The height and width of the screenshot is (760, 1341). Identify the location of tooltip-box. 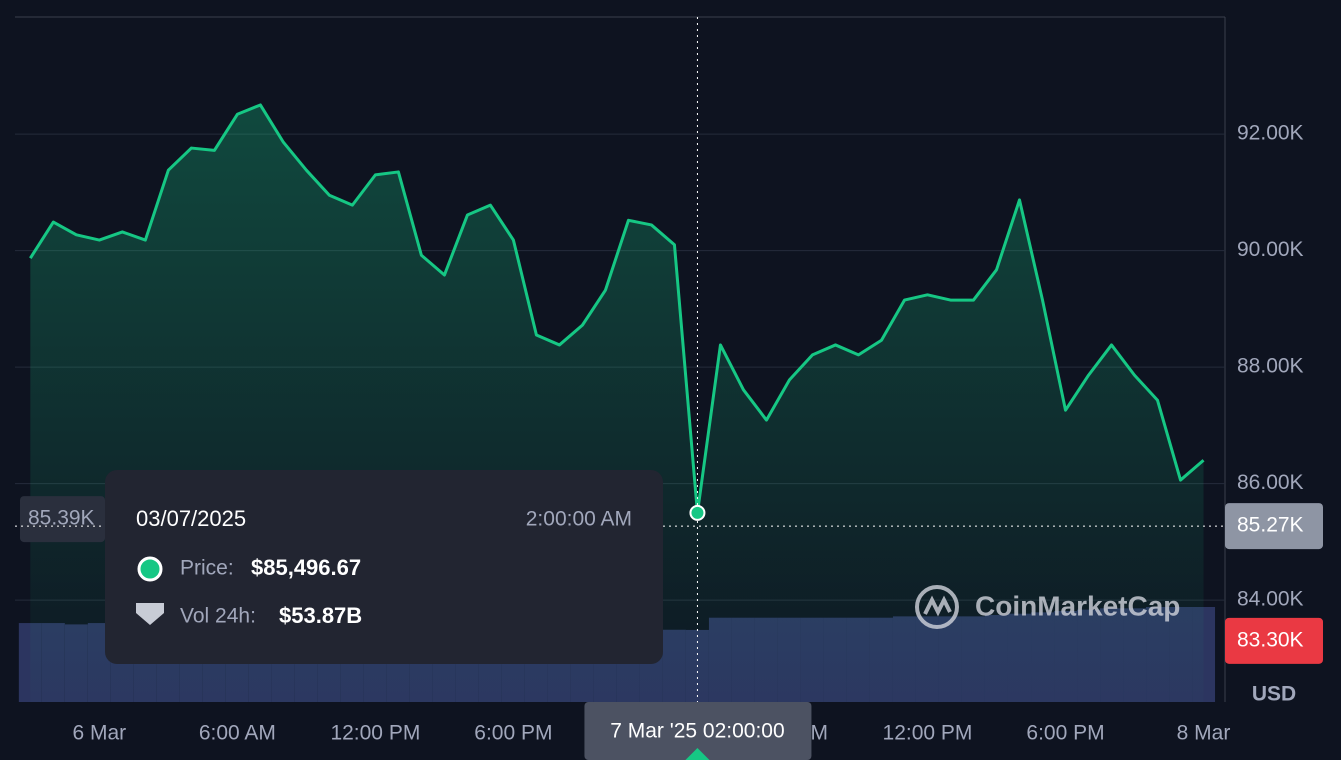
(384, 567).